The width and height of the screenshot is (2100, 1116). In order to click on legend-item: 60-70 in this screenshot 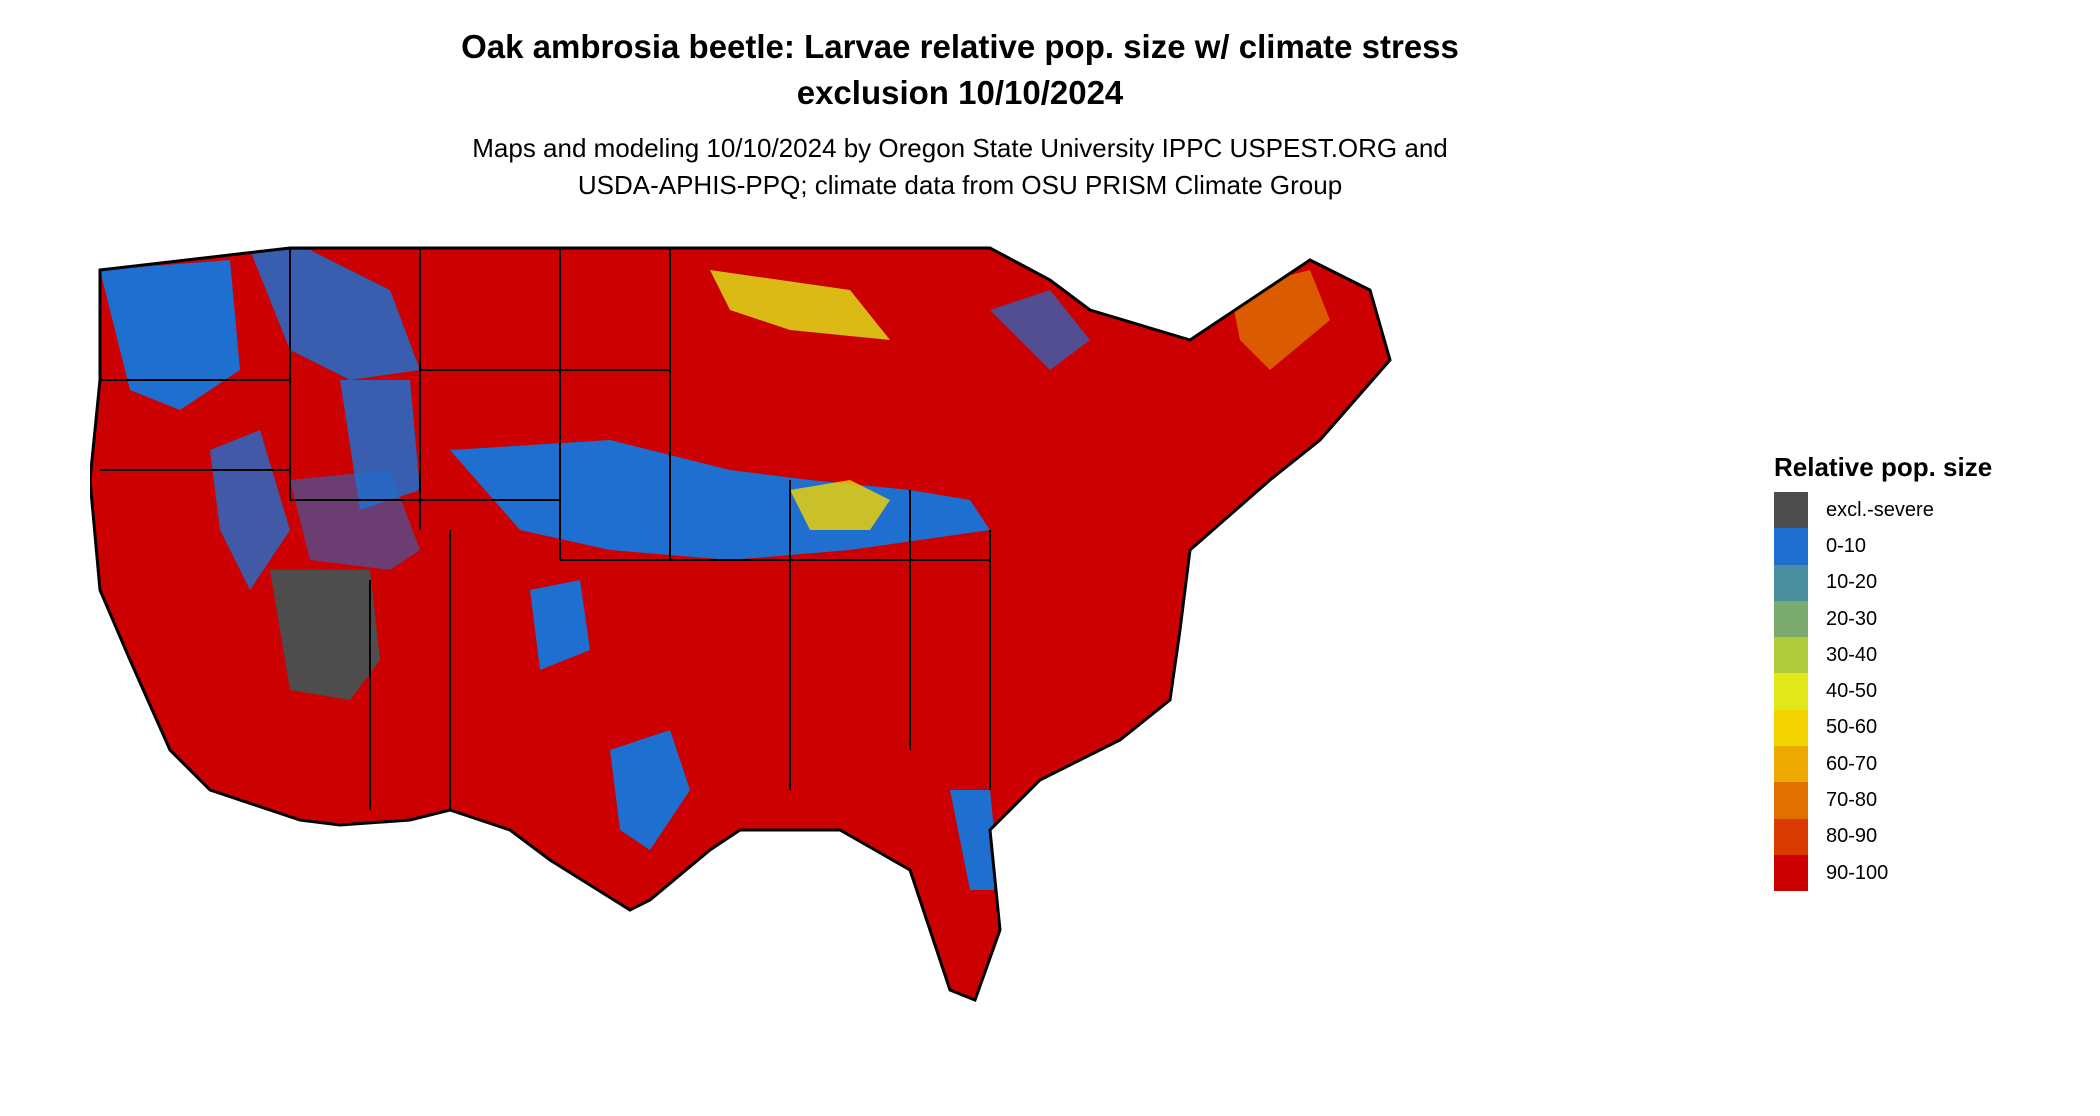, I will do `click(1924, 764)`.